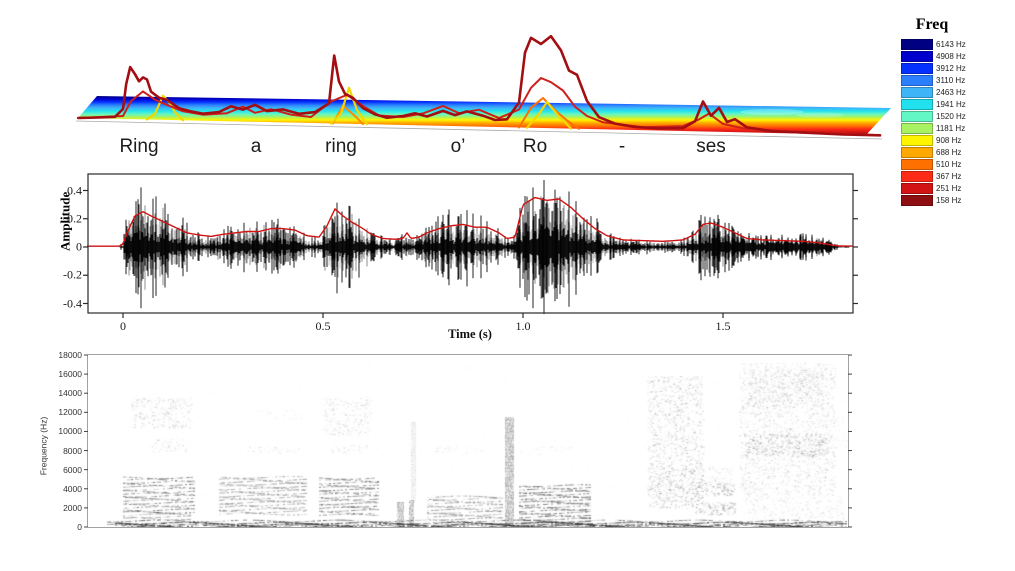 The width and height of the screenshot is (1015, 571). Describe the element at coordinates (951, 128) in the screenshot. I see `legend-item-label: 1181 Hz` at that location.